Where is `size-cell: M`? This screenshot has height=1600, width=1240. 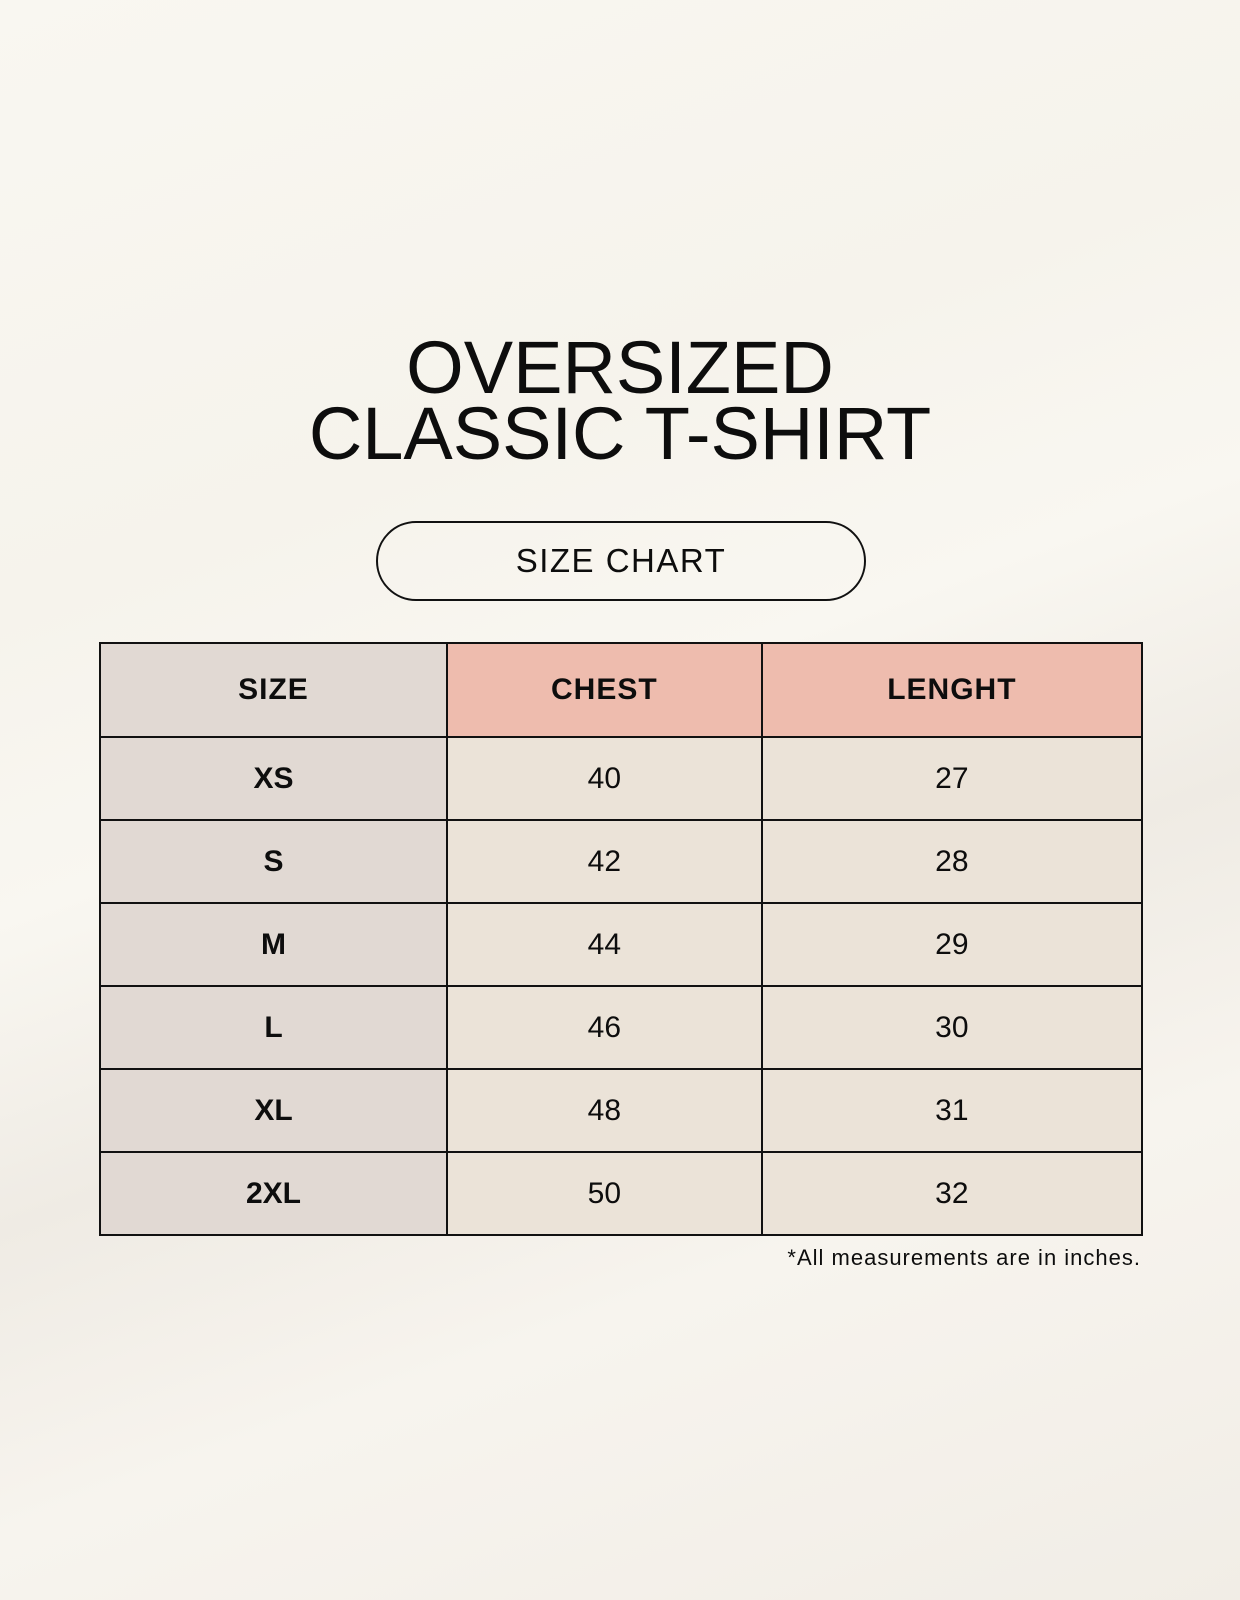 size-cell: M is located at coordinates (273, 944).